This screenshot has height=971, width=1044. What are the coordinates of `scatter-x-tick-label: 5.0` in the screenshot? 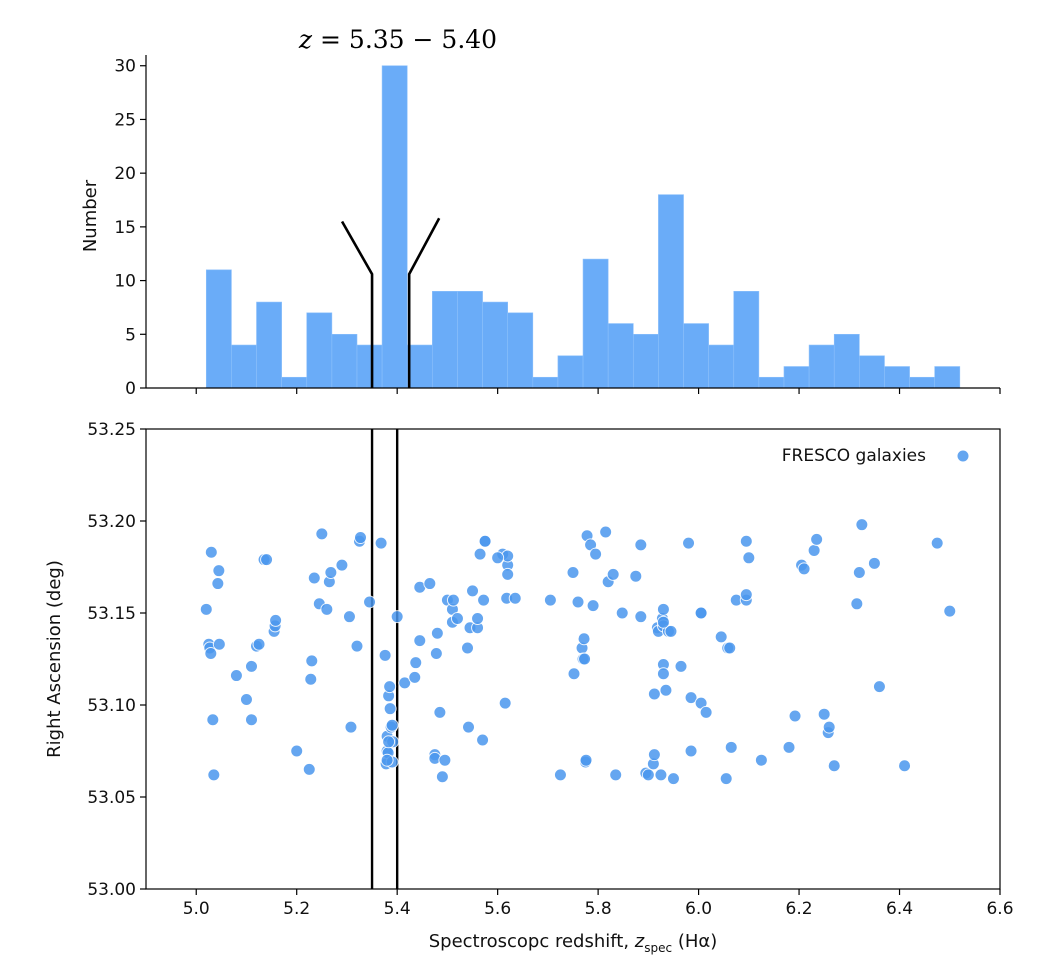 It's located at (196, 909).